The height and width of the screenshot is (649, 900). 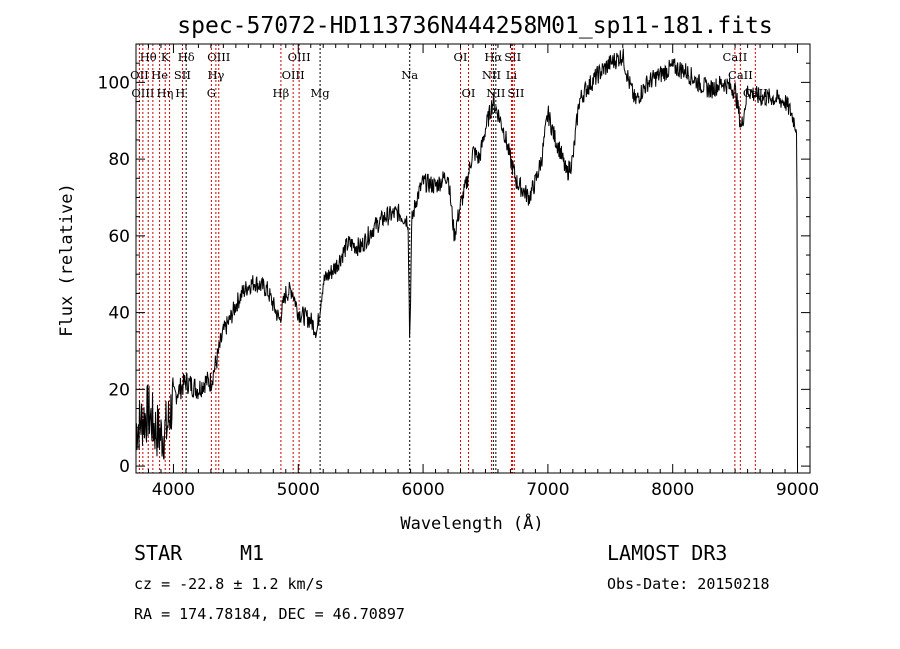 I want to click on line-label: G, so click(x=211, y=93).